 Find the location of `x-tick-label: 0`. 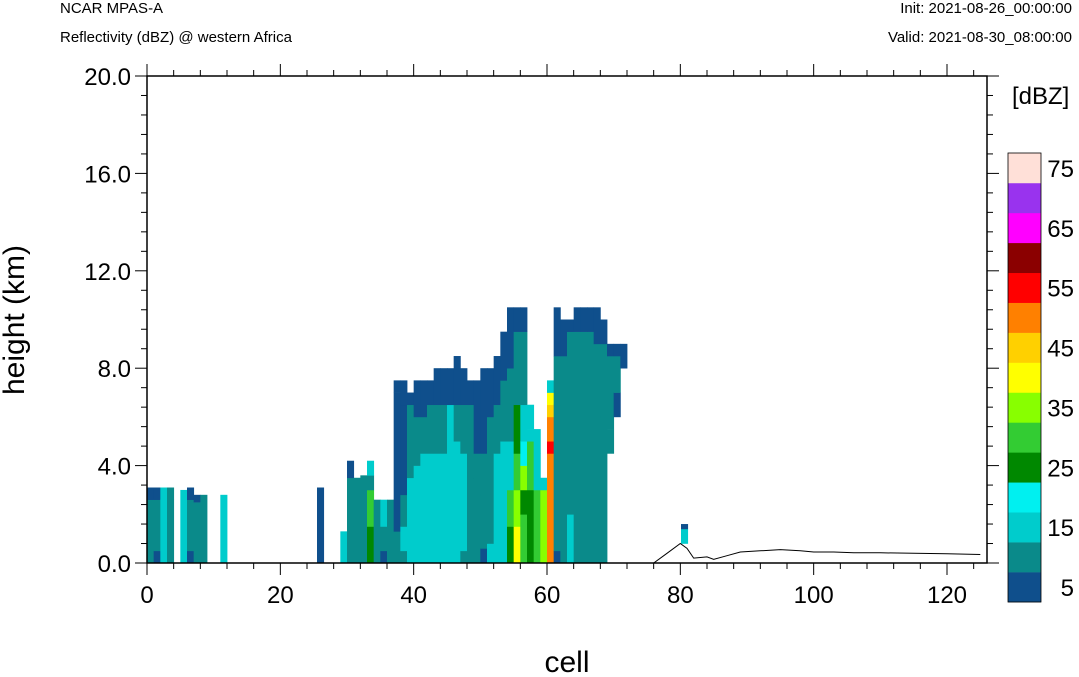

x-tick-label: 0 is located at coordinates (146, 595).